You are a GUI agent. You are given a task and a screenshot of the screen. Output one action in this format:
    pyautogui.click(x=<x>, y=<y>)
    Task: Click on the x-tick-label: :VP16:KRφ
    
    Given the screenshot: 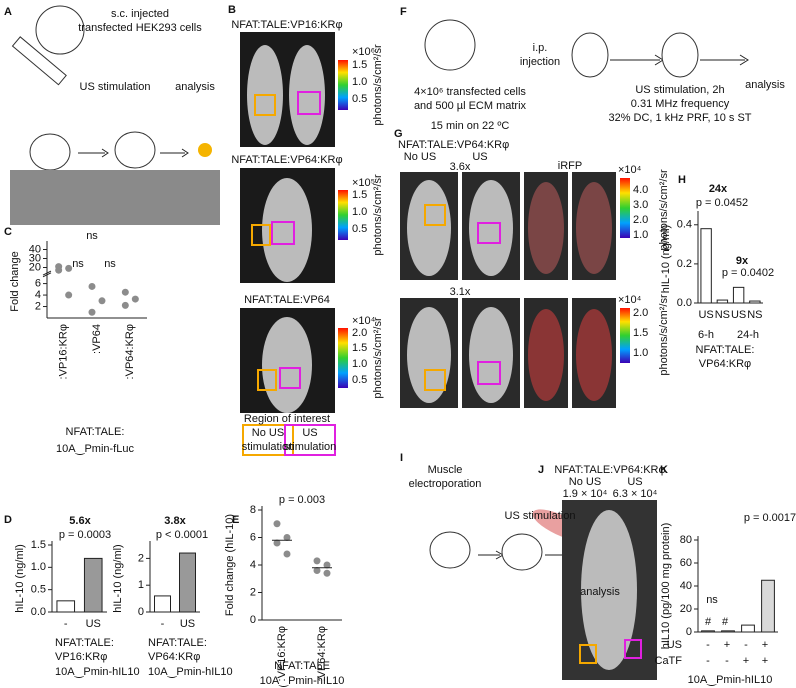 What is the action you would take?
    pyautogui.click(x=64, y=351)
    